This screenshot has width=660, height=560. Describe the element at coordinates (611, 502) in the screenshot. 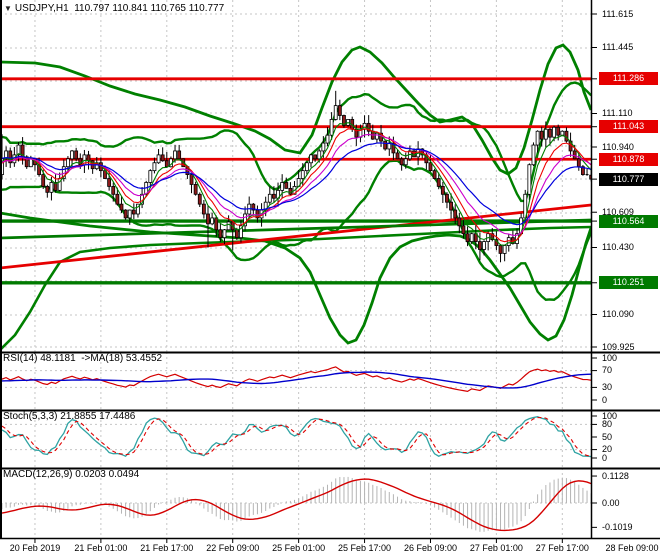

I see `macd-axis-label: 0.00` at that location.